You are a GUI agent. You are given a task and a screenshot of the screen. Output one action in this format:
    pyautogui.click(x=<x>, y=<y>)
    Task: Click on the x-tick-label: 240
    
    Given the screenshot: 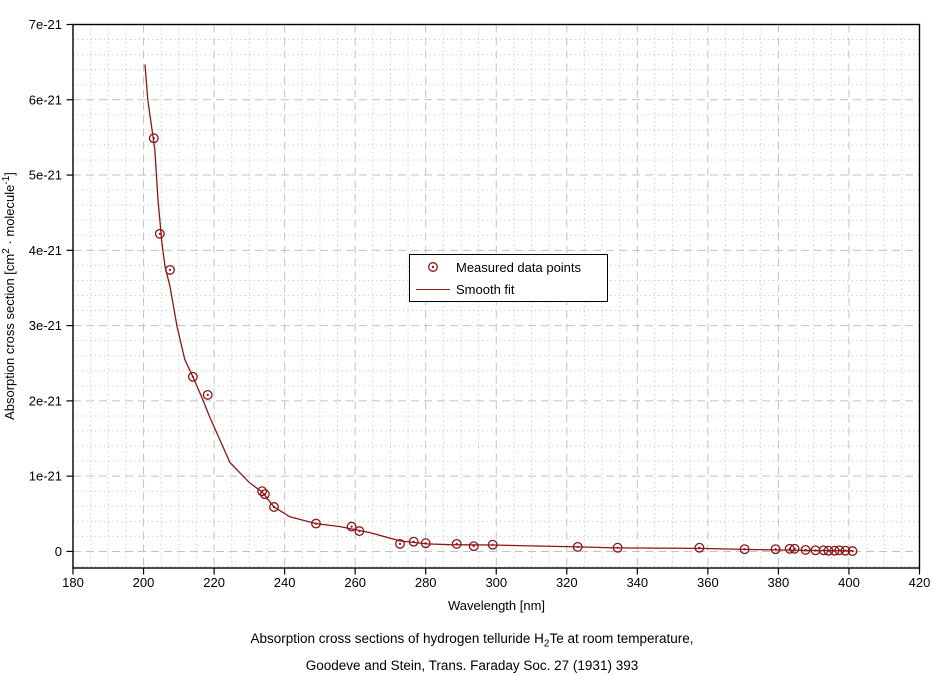 What is the action you would take?
    pyautogui.click(x=285, y=582)
    